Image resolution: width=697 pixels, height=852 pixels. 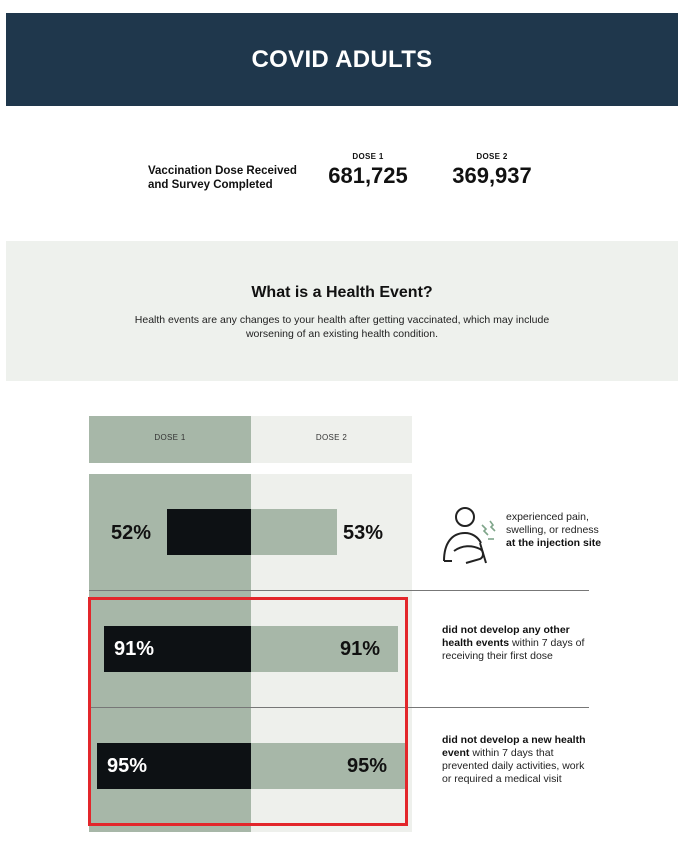 What do you see at coordinates (368, 175) in the screenshot?
I see `dose1-stat-value: 681,725` at bounding box center [368, 175].